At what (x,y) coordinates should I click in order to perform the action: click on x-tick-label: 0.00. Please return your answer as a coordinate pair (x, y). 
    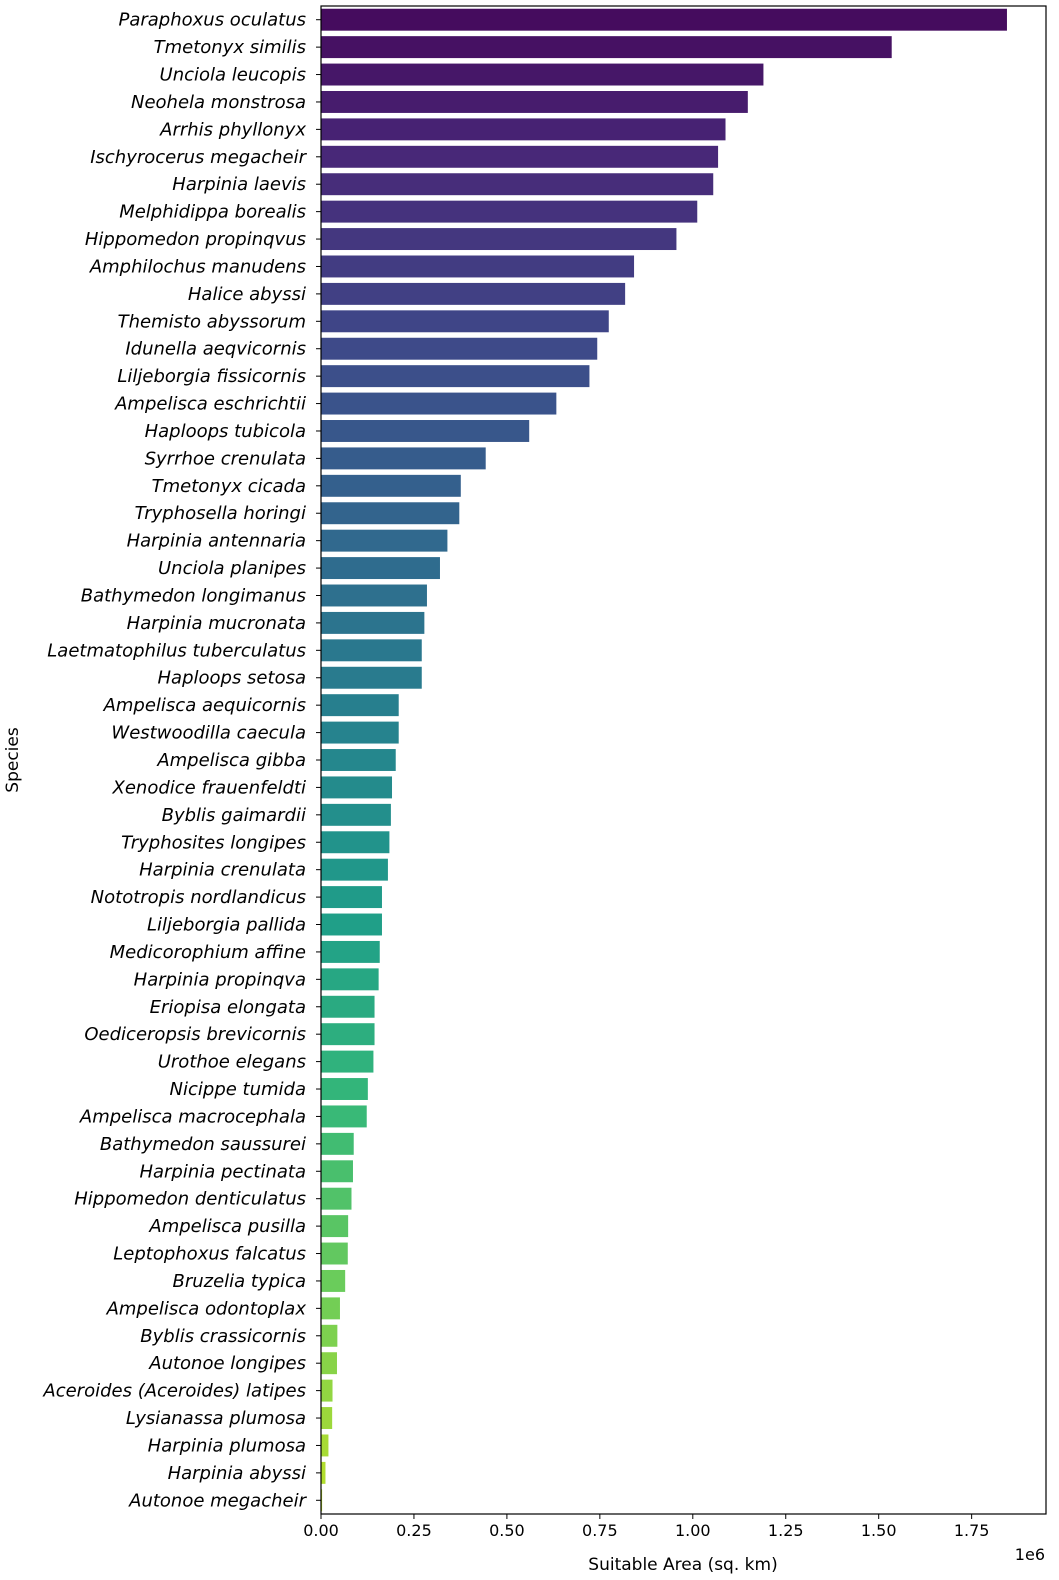
    Looking at the image, I should click on (321, 1530).